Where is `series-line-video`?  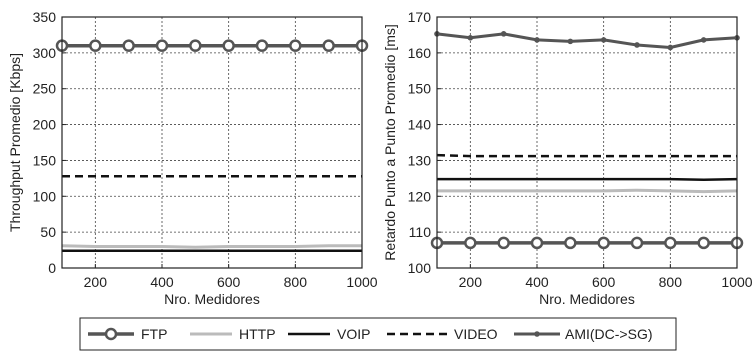
series-line-video is located at coordinates (586, 155).